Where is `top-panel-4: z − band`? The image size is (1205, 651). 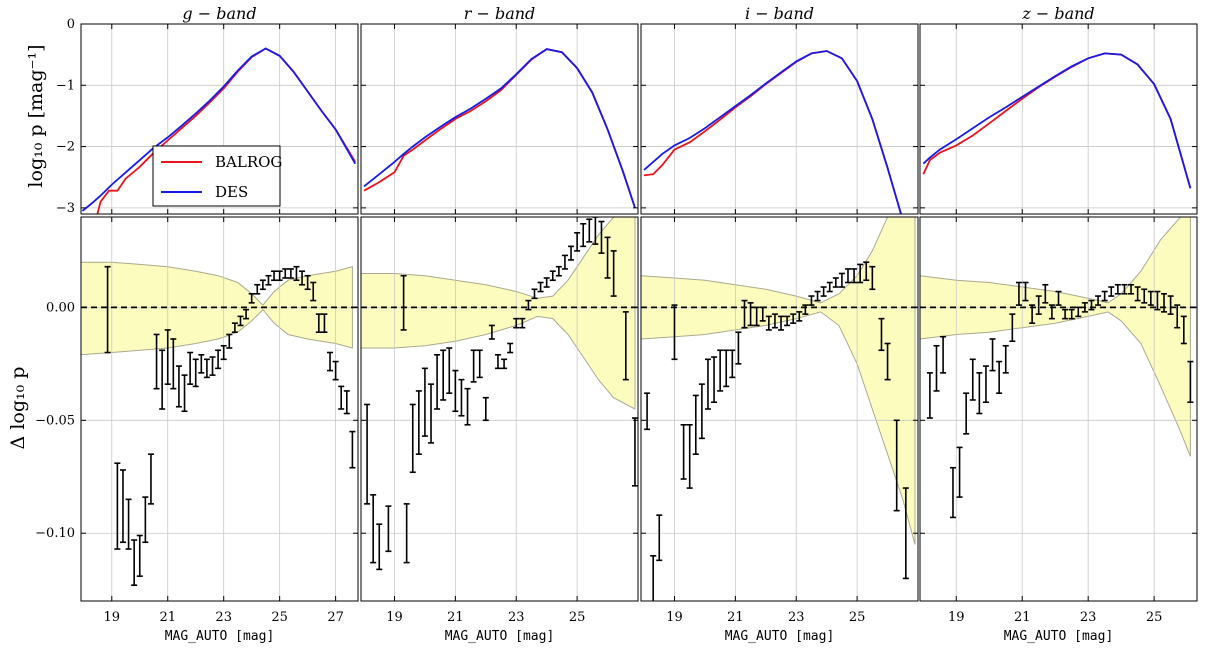
top-panel-4: z − band is located at coordinates (1058, 109).